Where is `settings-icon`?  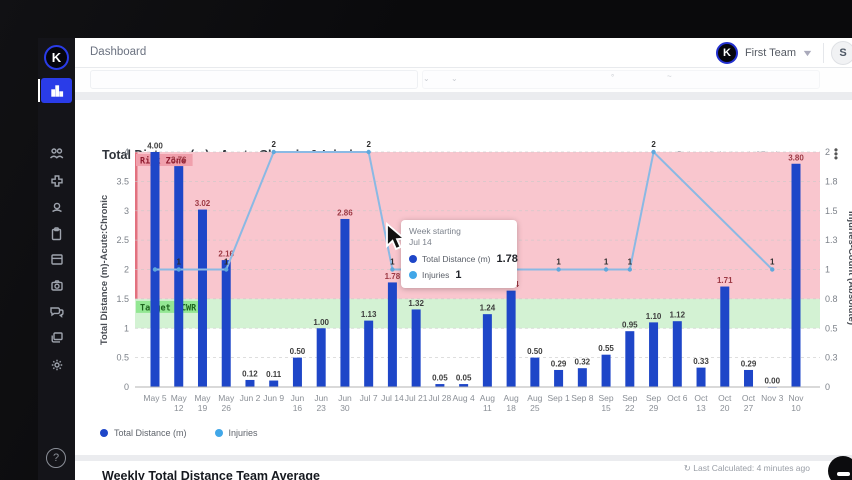 settings-icon is located at coordinates (56, 364).